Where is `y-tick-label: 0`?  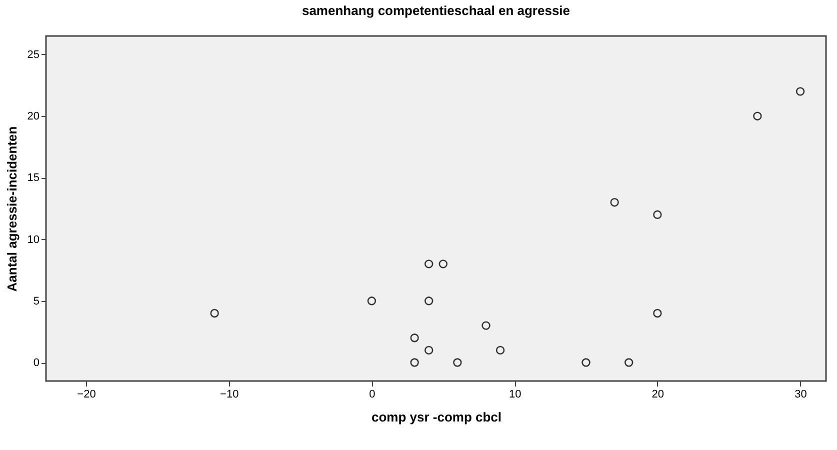
y-tick-label: 0 is located at coordinates (36, 363).